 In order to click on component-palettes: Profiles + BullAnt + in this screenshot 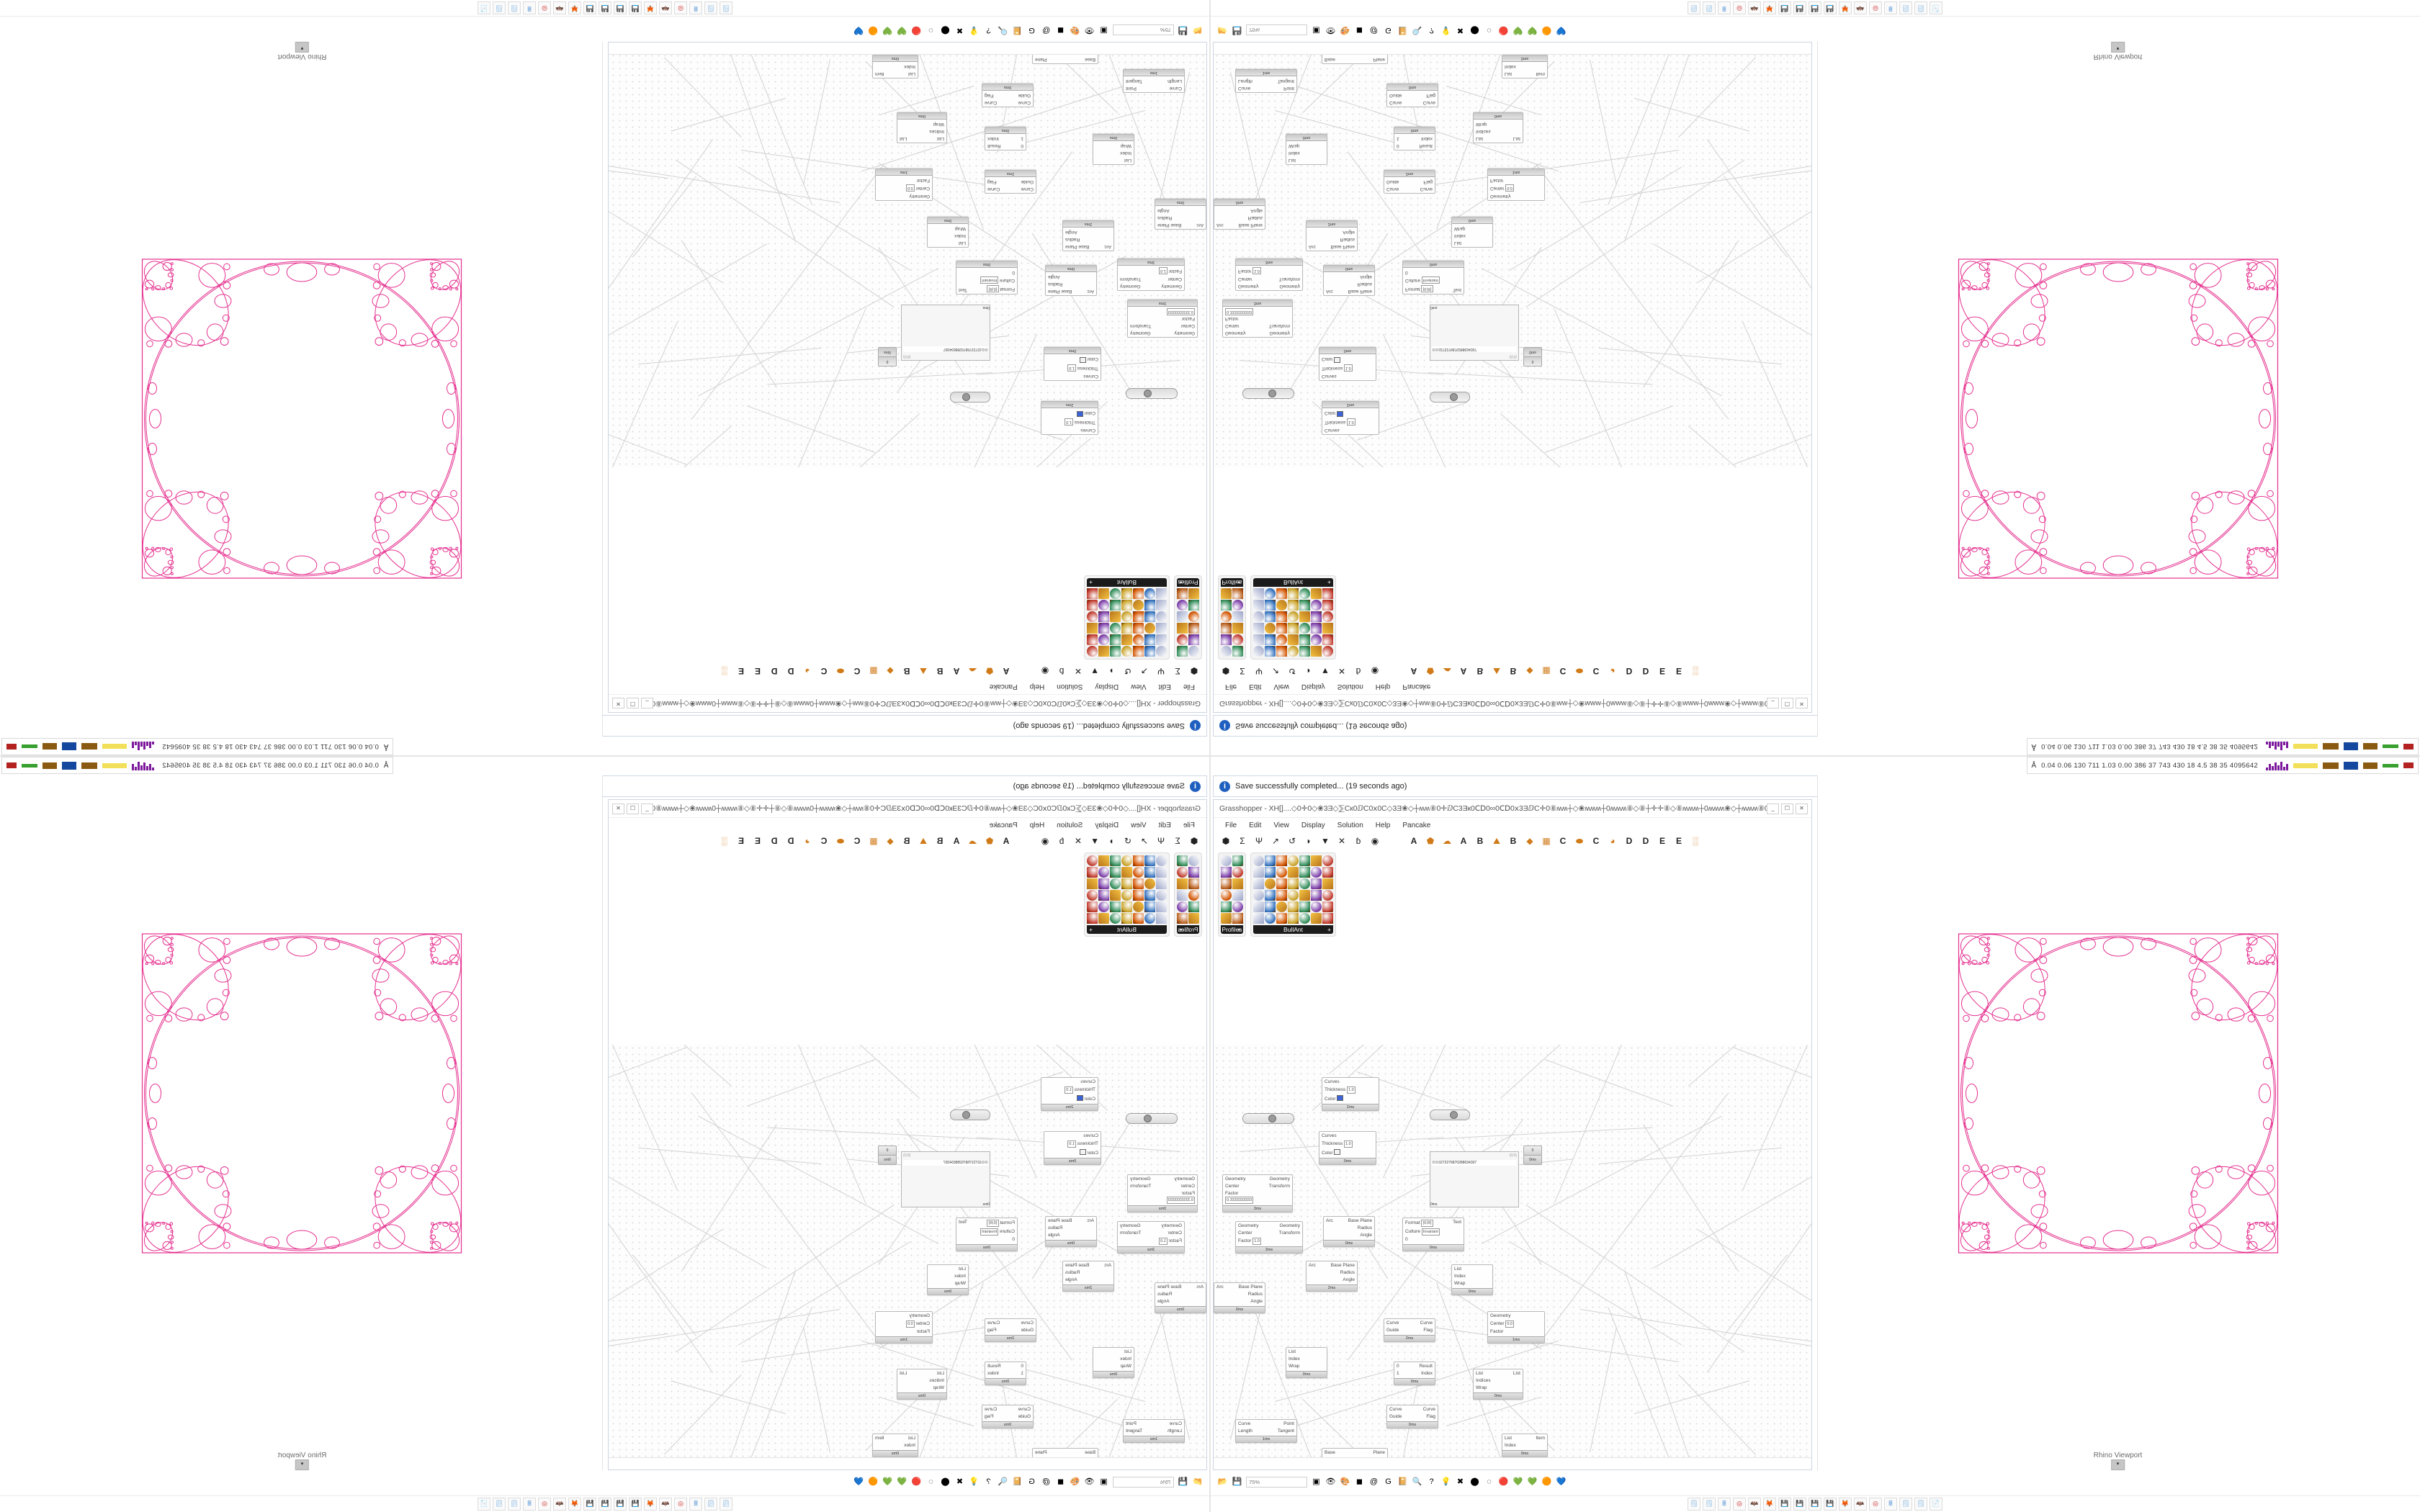, I will do `click(1512, 893)`.